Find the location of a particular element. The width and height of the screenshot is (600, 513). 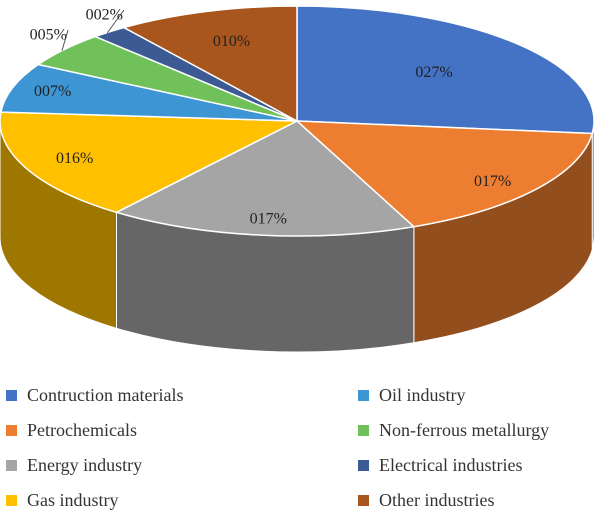

legend-label: Petrochemicals is located at coordinates (82, 429).